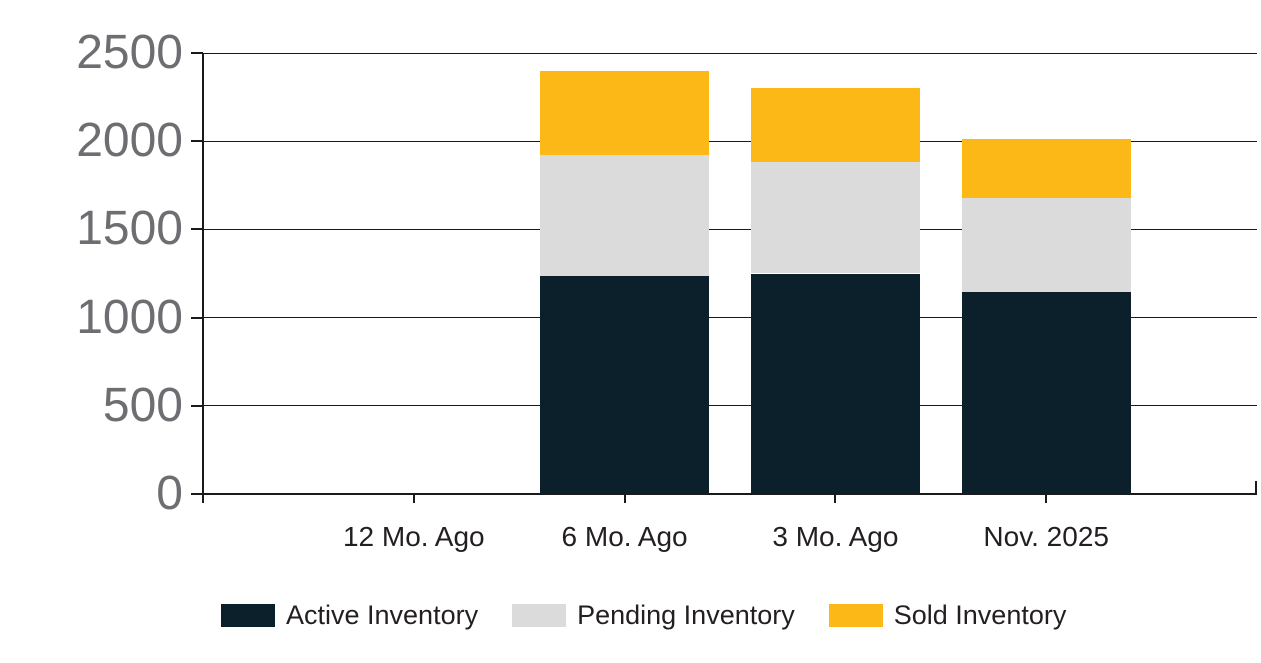 Image resolution: width=1261 pixels, height=663 pixels. I want to click on legend-item-active-inventory: Active Inventory, so click(349, 615).